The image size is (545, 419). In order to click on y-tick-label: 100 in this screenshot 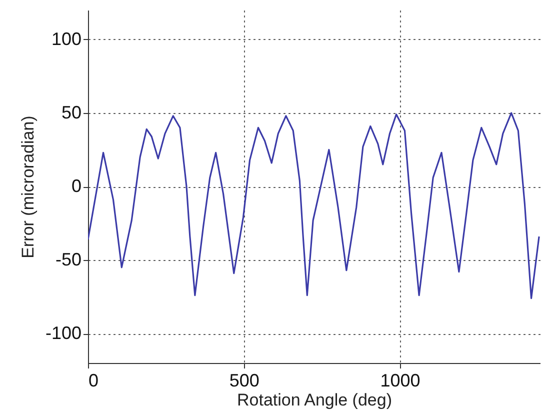, I will do `click(66, 38)`.